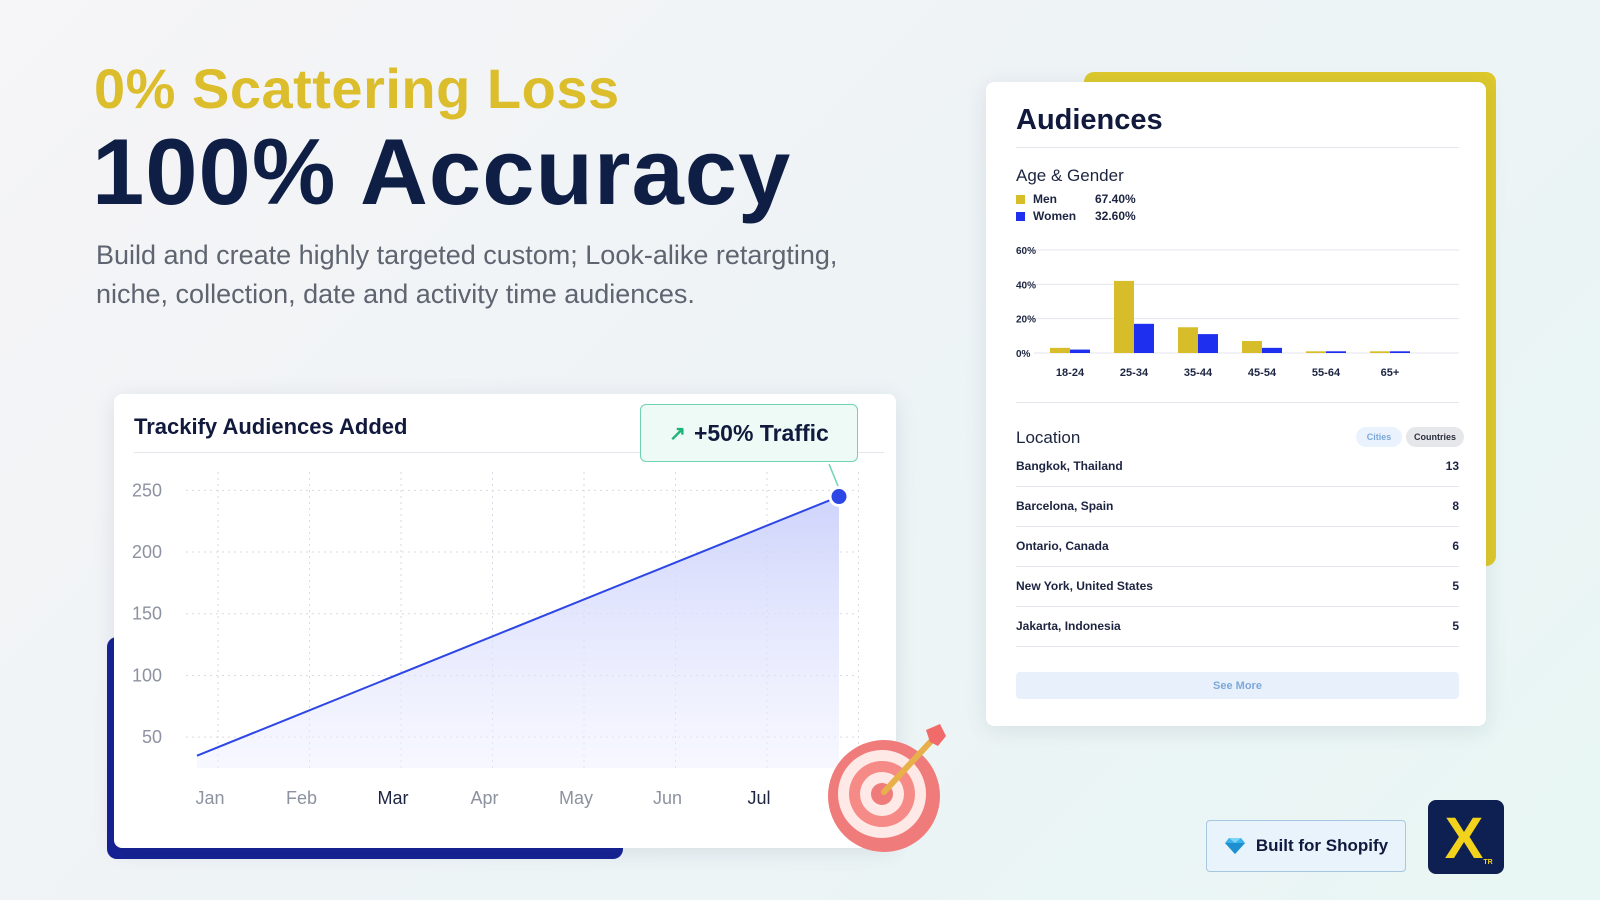  What do you see at coordinates (1237, 586) in the screenshot?
I see `list-item: New York, United States 5` at bounding box center [1237, 586].